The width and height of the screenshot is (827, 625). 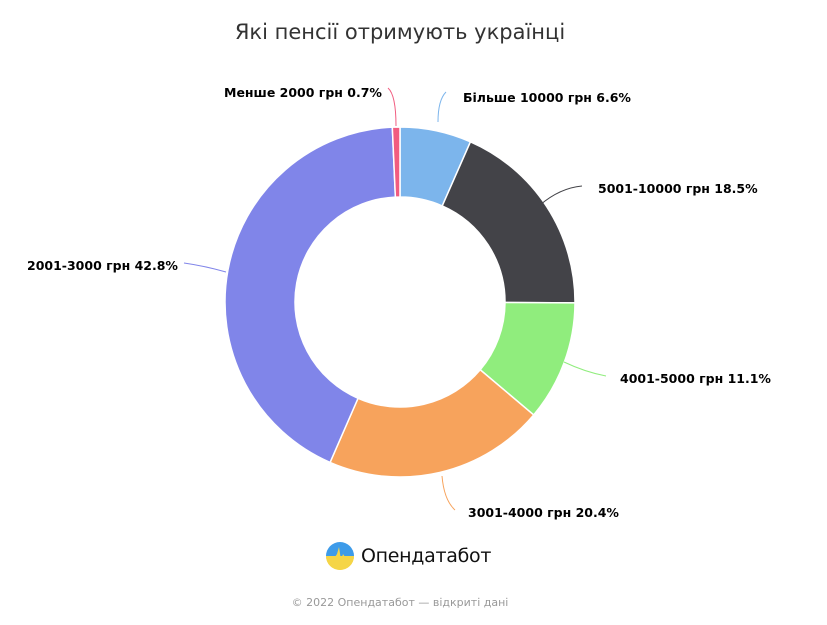 I want to click on opendatabot-logo-icon, so click(x=340, y=556).